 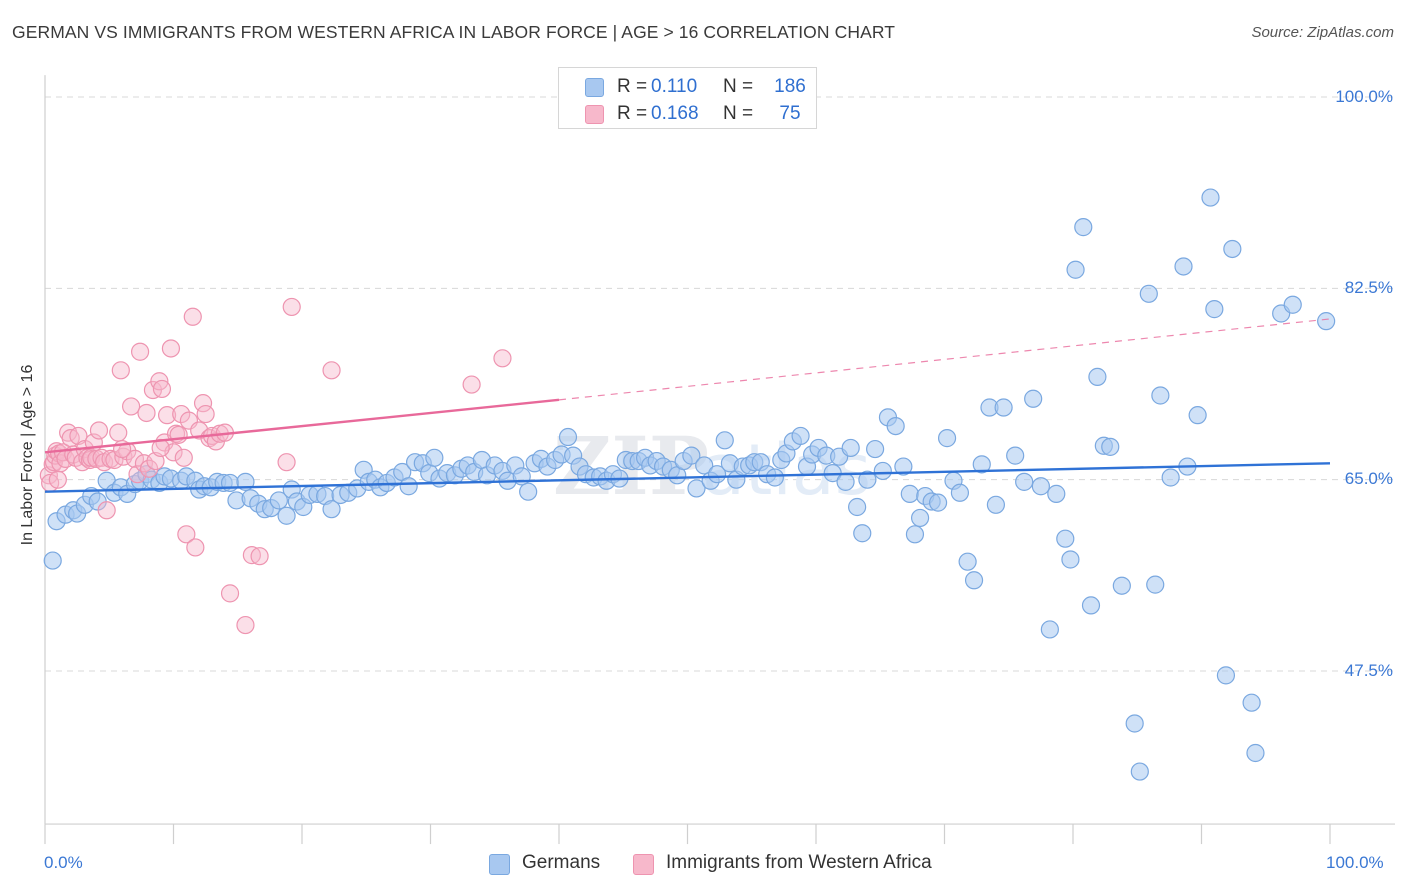 I want to click on y-tick-label-82-5: 82.5%, so click(x=1368, y=287).